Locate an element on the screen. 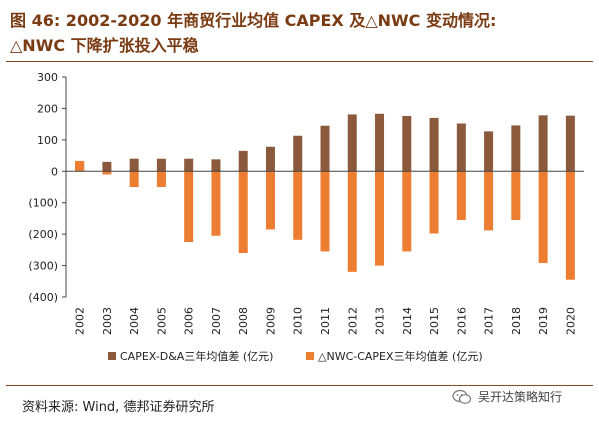 The height and width of the screenshot is (423, 599). x-tick-label: 2006 is located at coordinates (189, 321).